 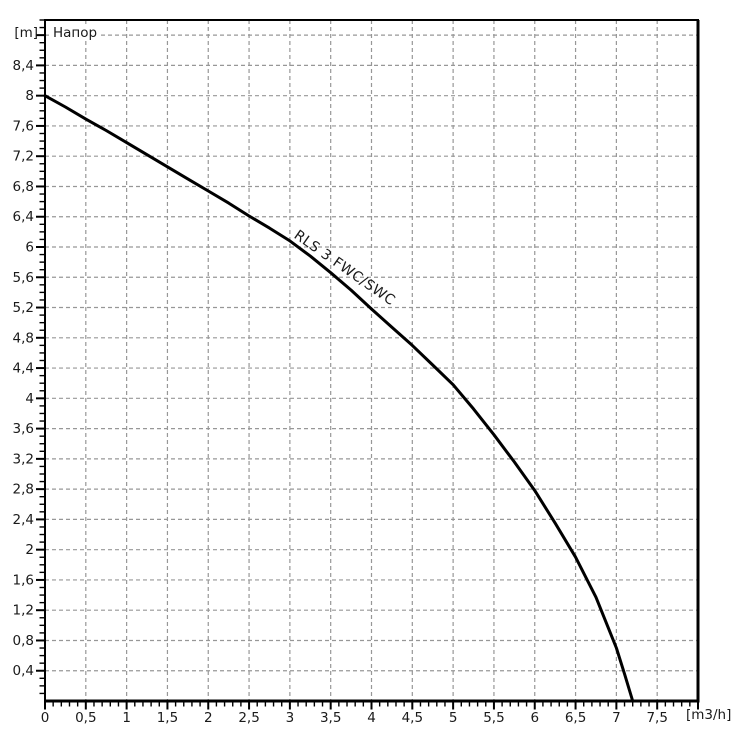 What do you see at coordinates (616, 718) in the screenshot?
I see `x-tick-label: 7` at bounding box center [616, 718].